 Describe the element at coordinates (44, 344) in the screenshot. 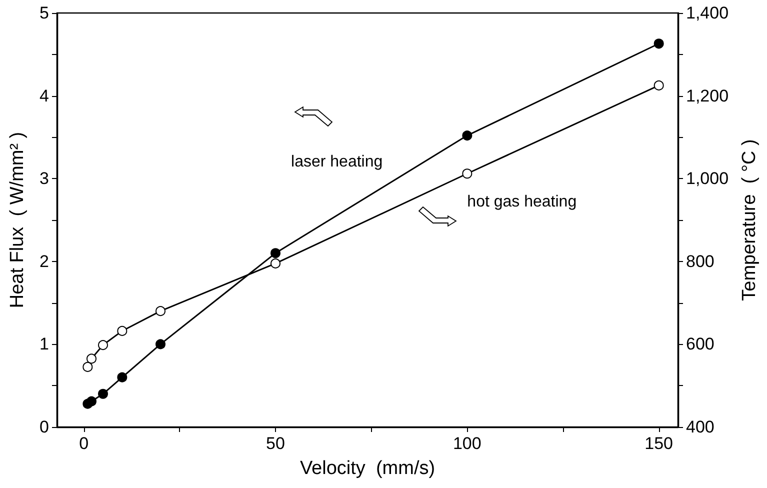

I see `y-tick-label: 1` at that location.